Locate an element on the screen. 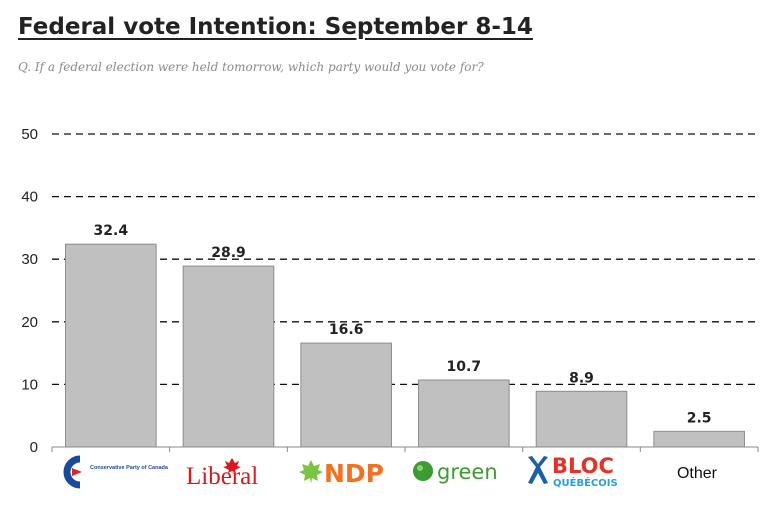  ndp-leaf-icon is located at coordinates (311, 472).